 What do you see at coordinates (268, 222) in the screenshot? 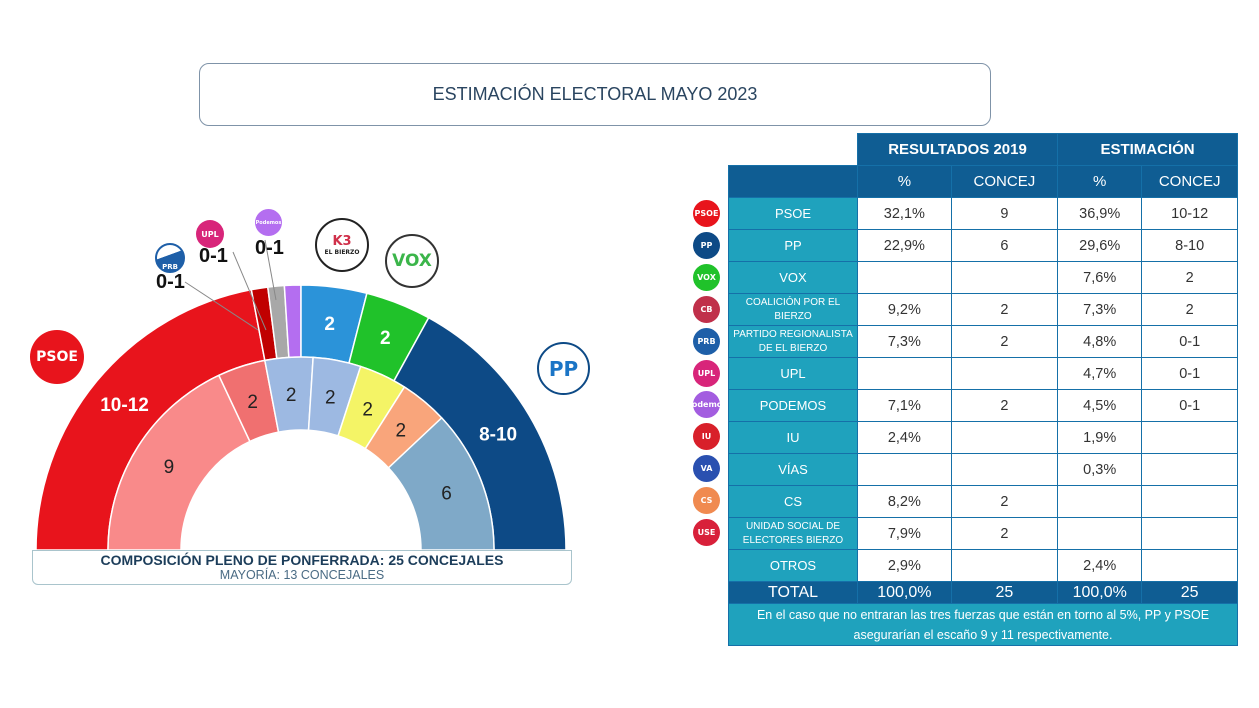
I see `podemos-logo: Podemos` at bounding box center [268, 222].